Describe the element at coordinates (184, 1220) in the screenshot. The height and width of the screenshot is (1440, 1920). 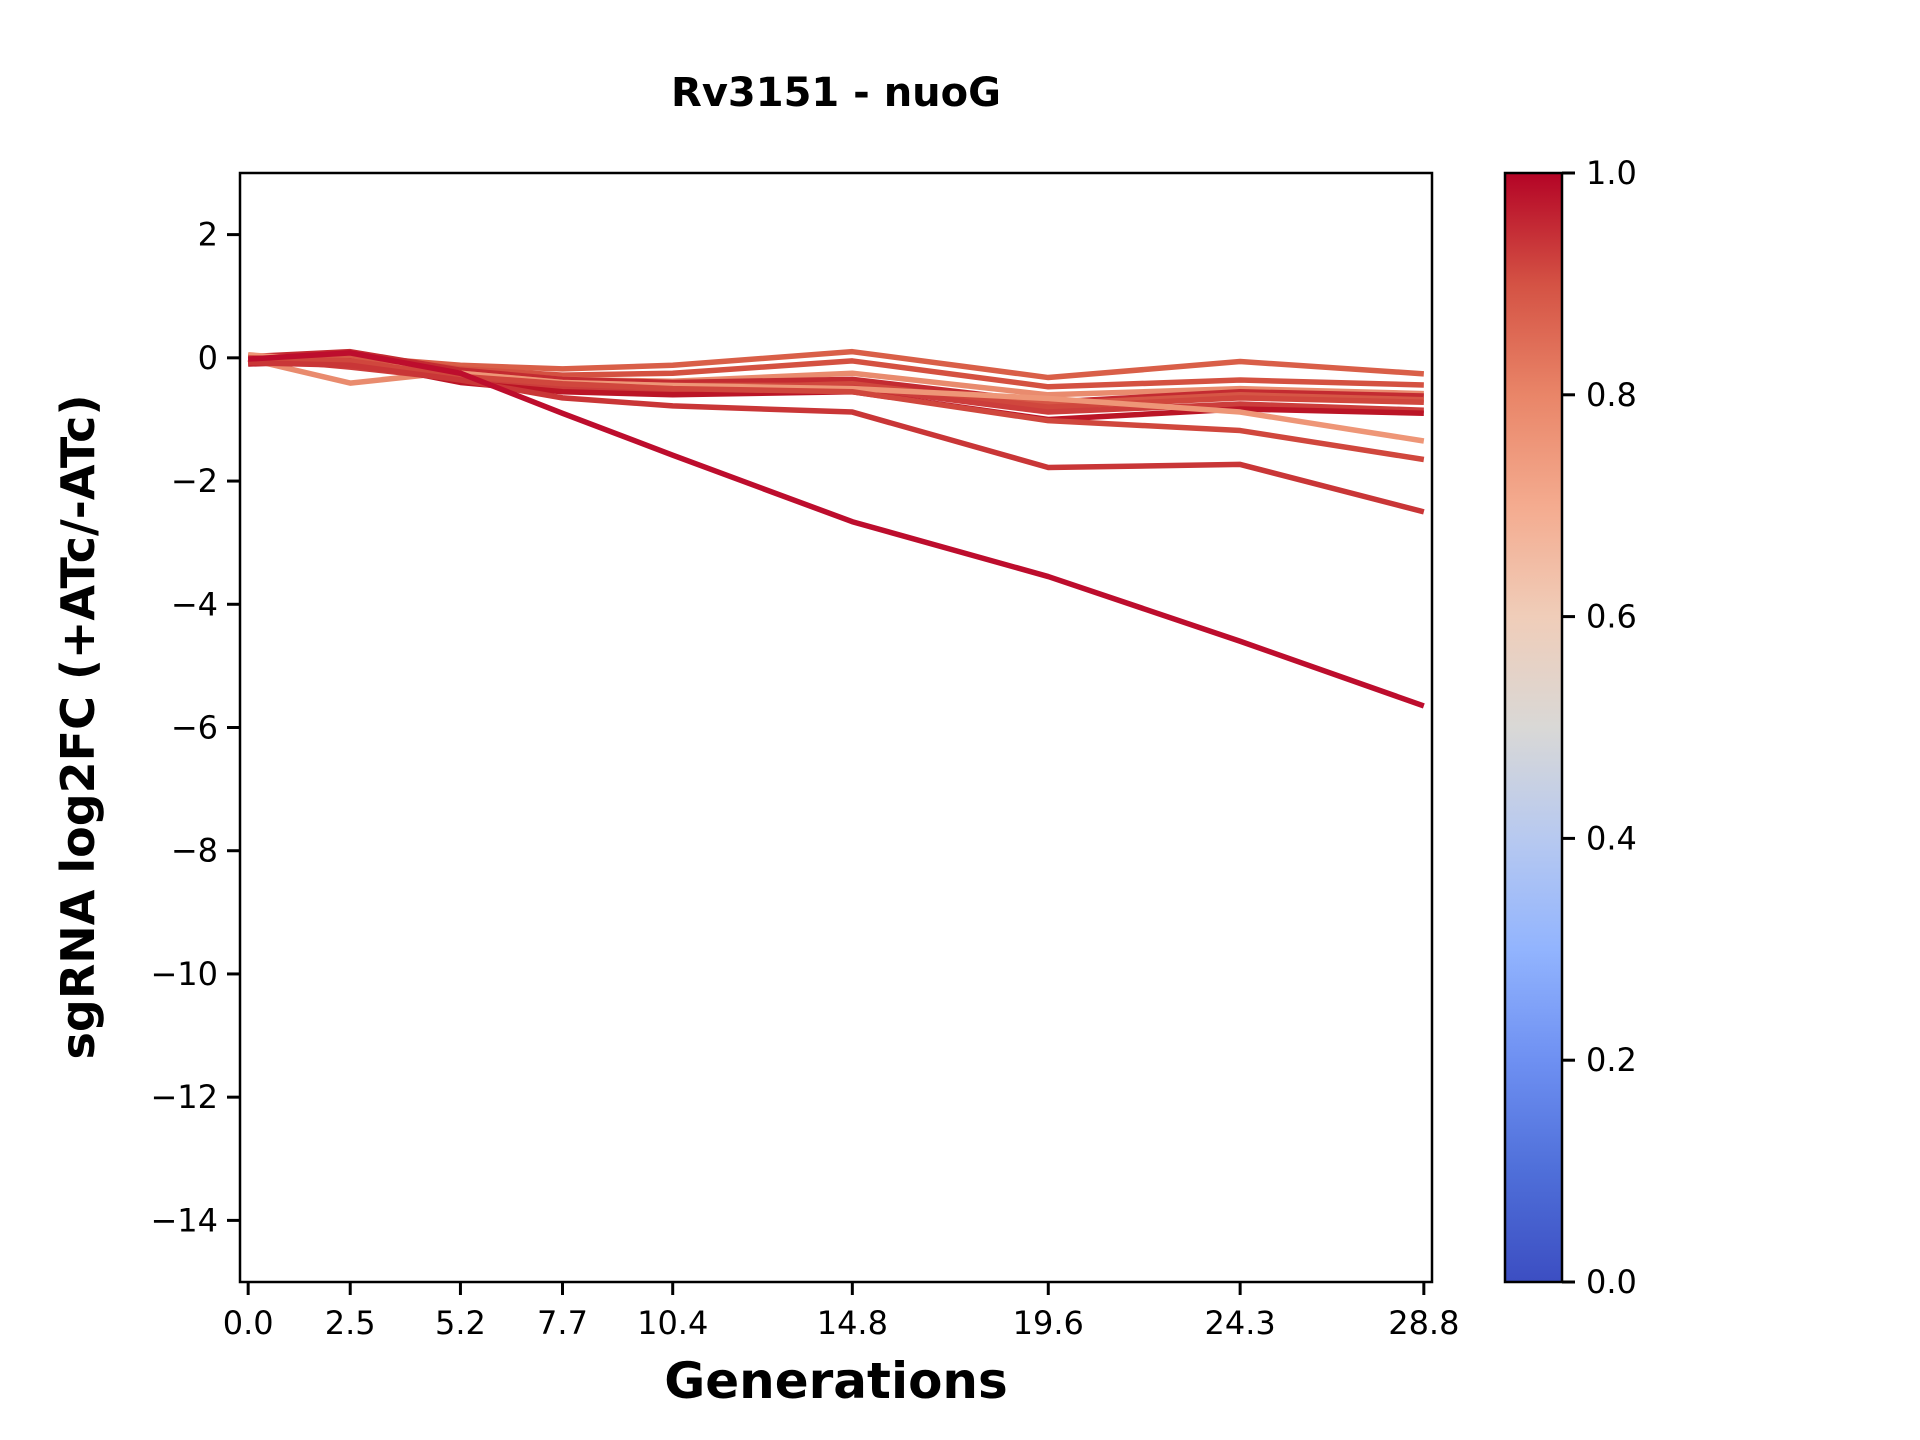
I see `y-tick-label: −14` at that location.